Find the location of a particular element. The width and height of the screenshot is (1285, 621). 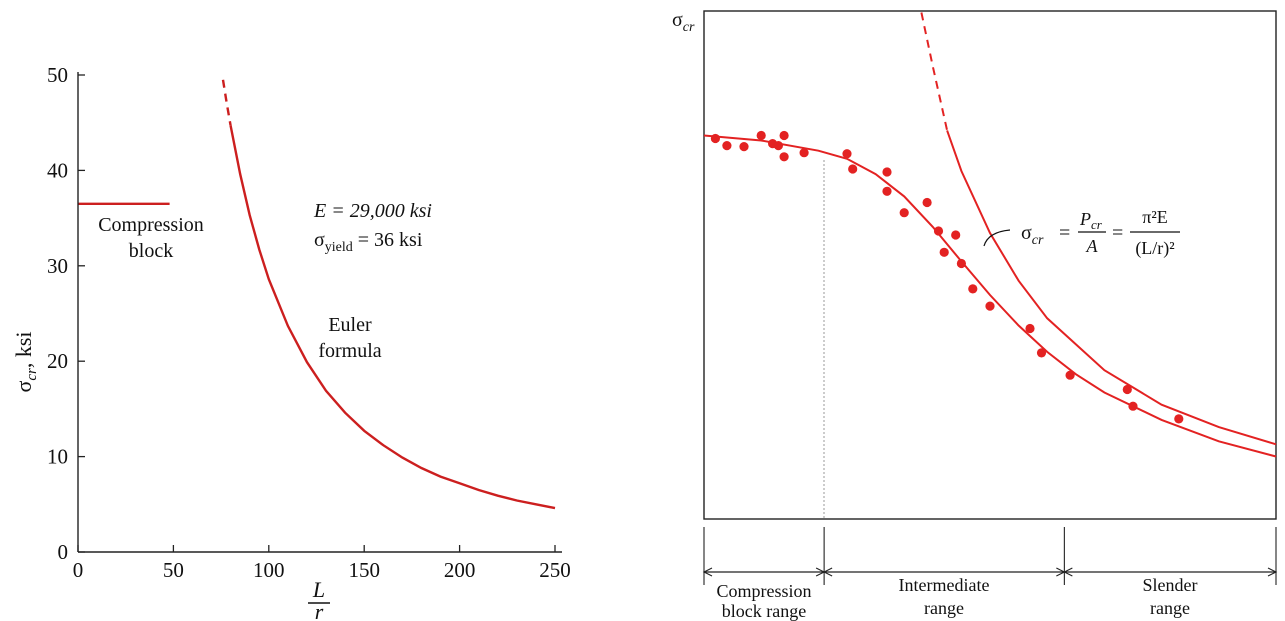

right-y-axis-label: σcr is located at coordinates (683, 22).